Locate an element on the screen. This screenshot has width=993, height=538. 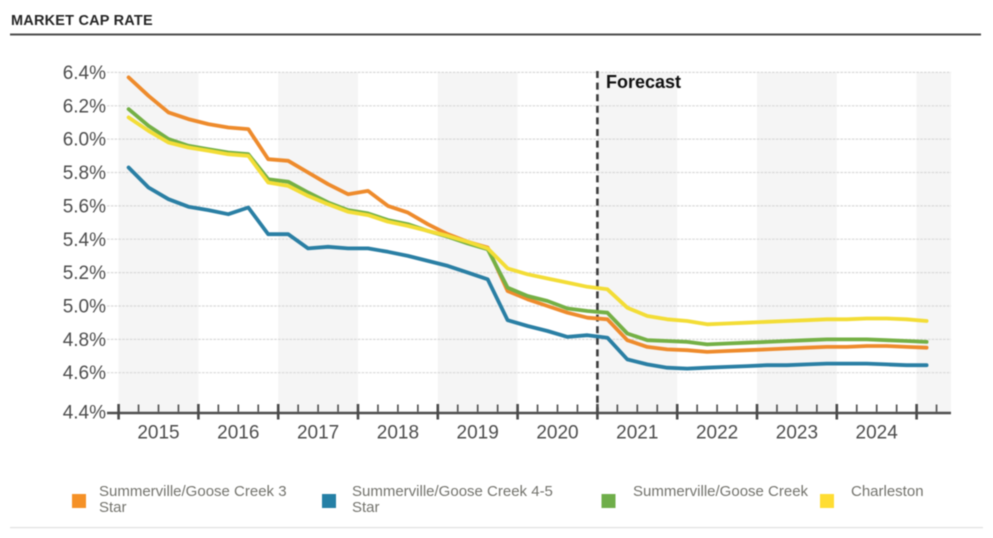
svg-text: 2023 is located at coordinates (797, 433).